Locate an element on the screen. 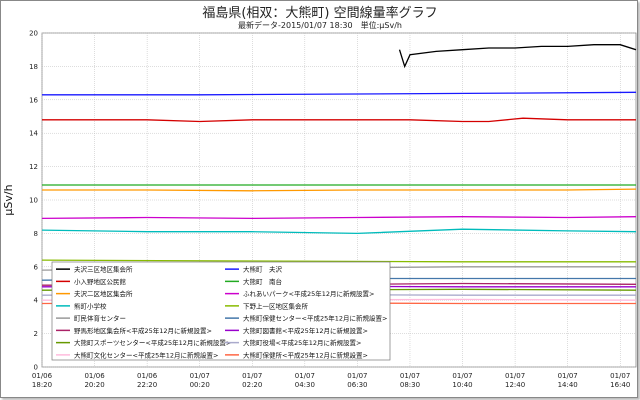  legend-label: 夫沢二区地区集会所 is located at coordinates (103, 293).